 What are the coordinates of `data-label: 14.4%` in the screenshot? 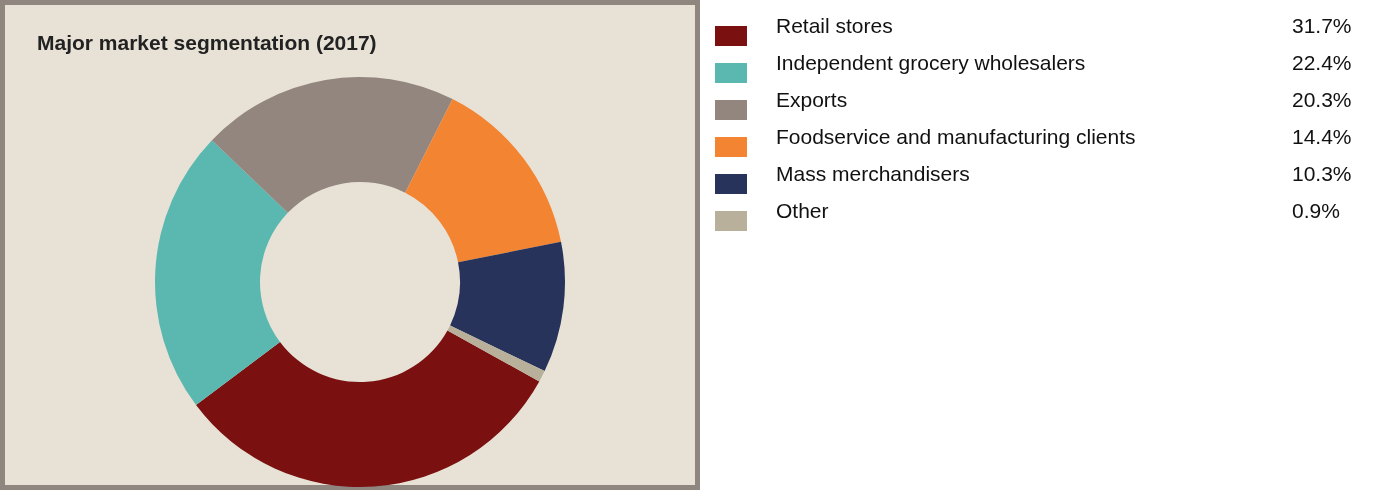 It's located at (1322, 137).